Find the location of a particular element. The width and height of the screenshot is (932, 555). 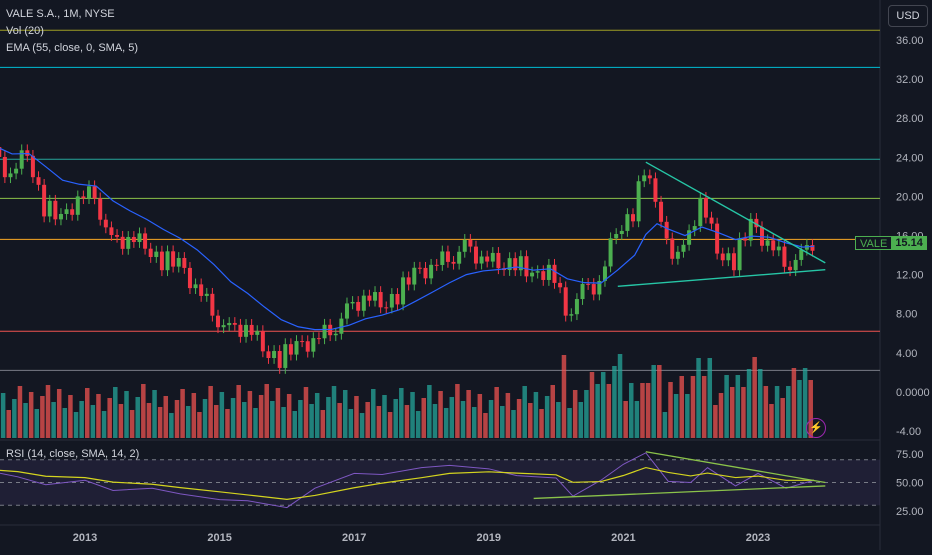

x-tick-label: 2023 is located at coordinates (758, 538).